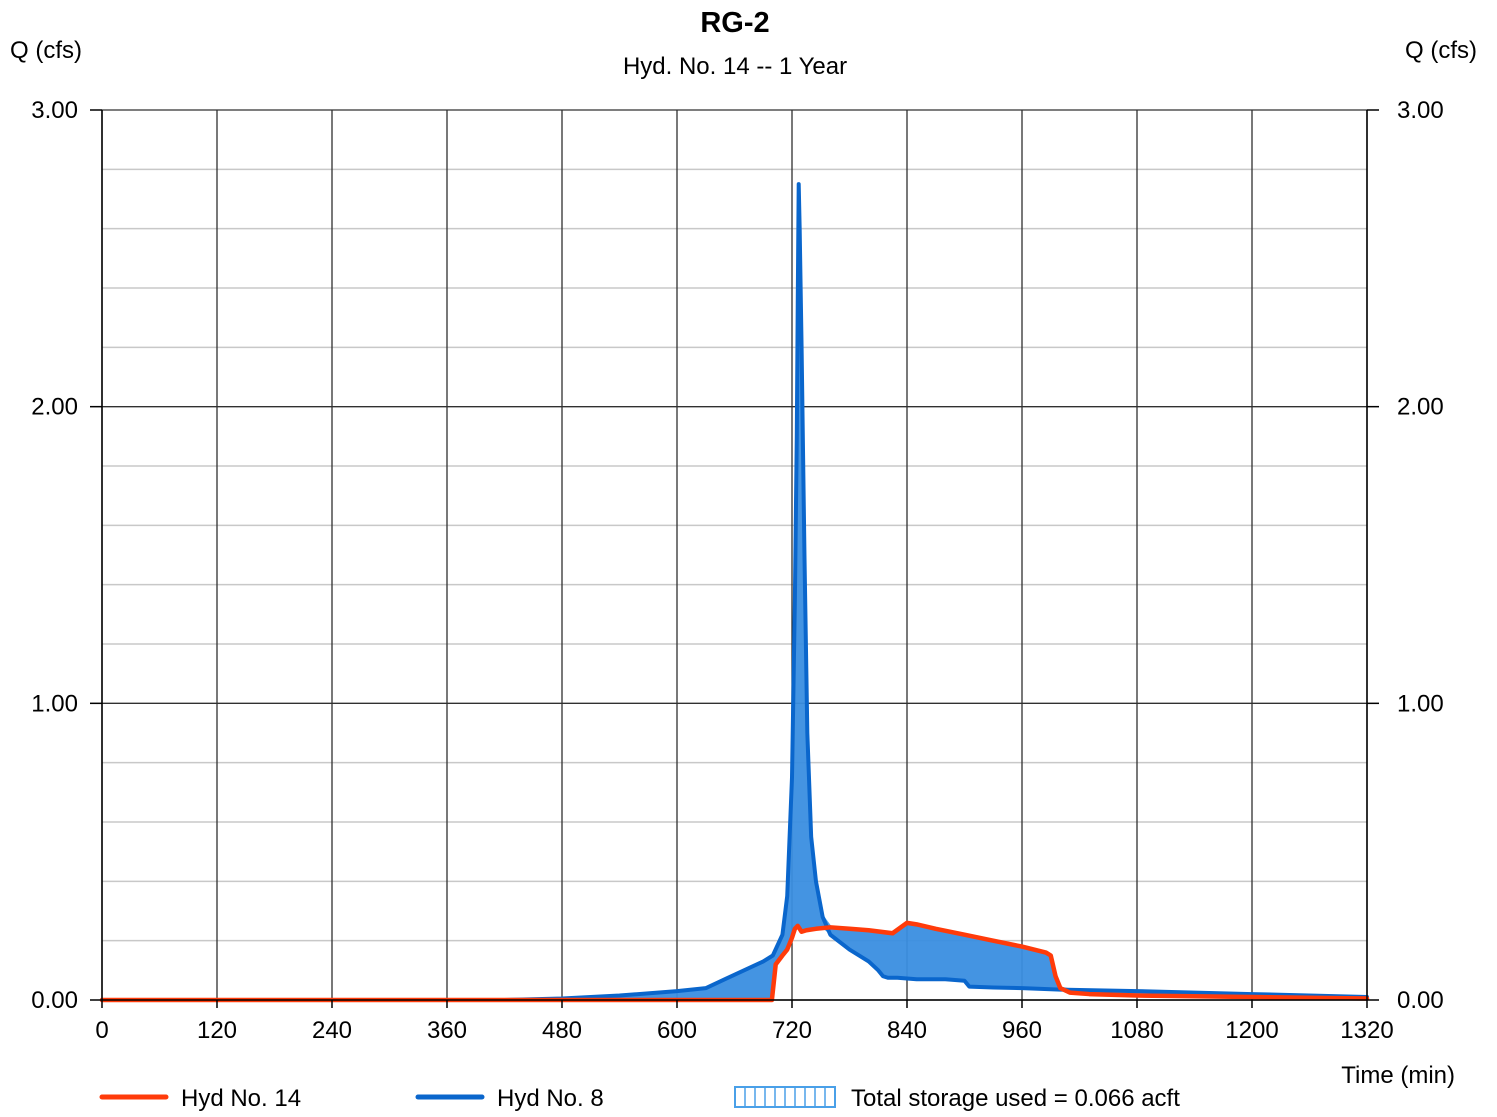  Describe the element at coordinates (1420, 110) in the screenshot. I see `y-tick-label-right: 3.00` at that location.